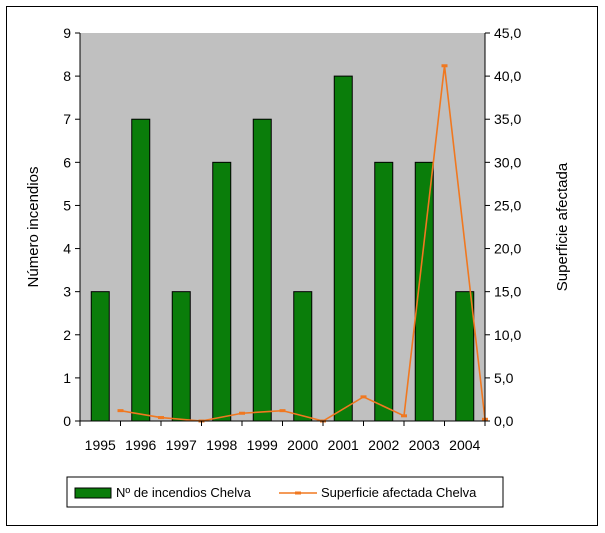 The image size is (605, 533). What do you see at coordinates (67, 249) in the screenshot?
I see `y-tick-label: 4` at bounding box center [67, 249].